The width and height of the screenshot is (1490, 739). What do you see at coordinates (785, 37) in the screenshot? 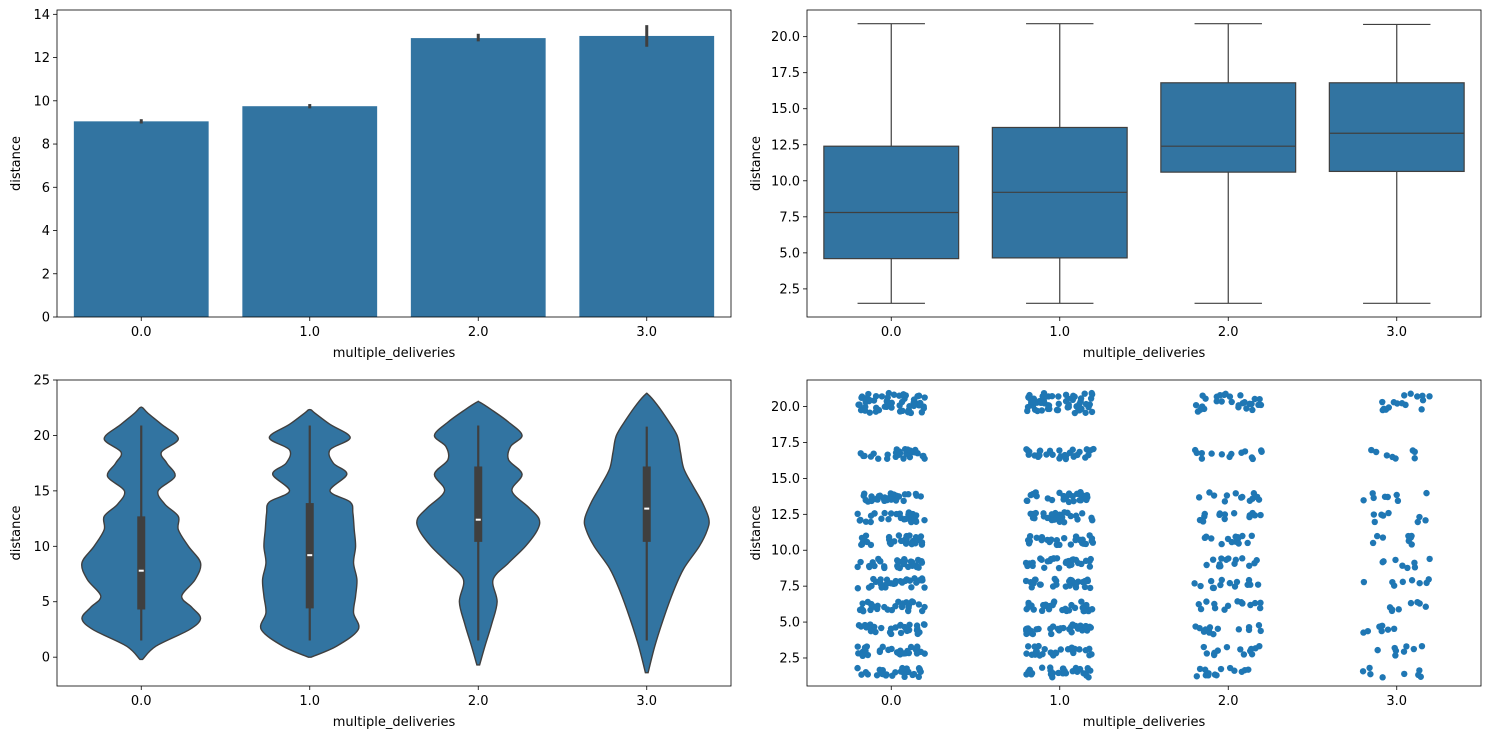
I see `y-tick-label: 20.0` at bounding box center [785, 37].